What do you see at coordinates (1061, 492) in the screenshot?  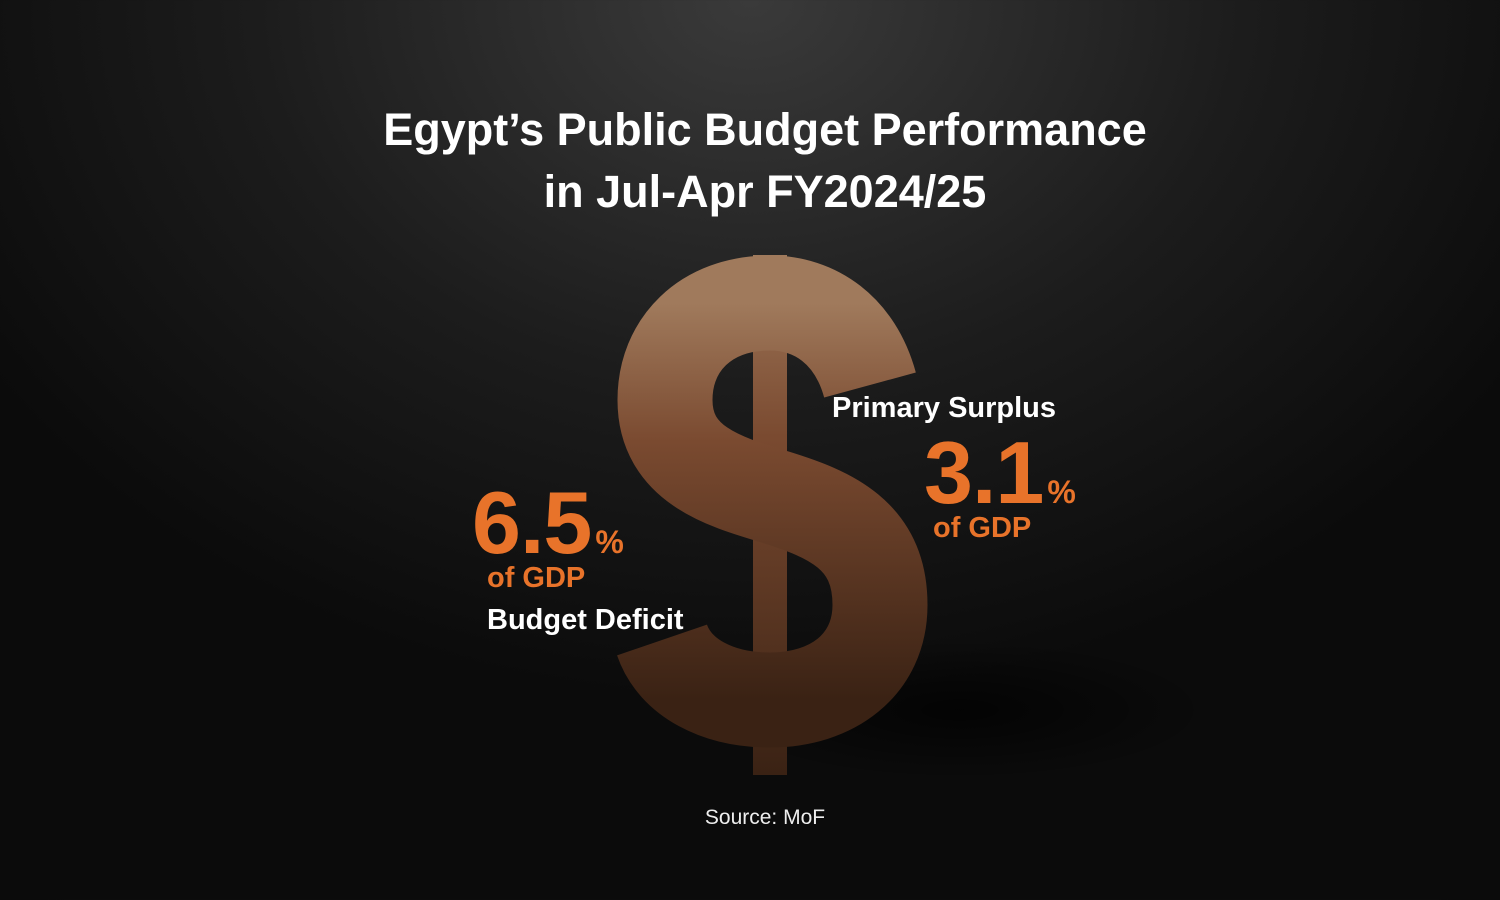 I see `surplus-unit: %` at bounding box center [1061, 492].